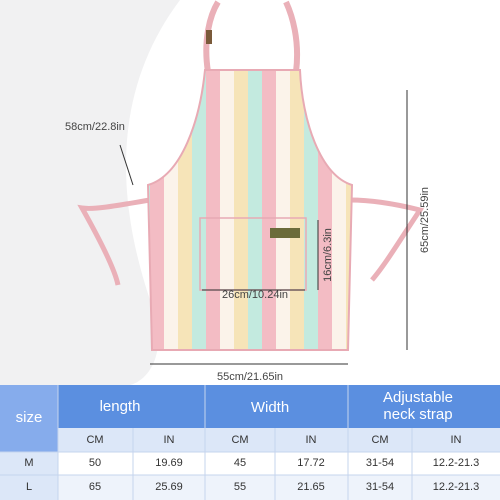  What do you see at coordinates (417, 414) in the screenshot?
I see `header-strap: neck strap` at bounding box center [417, 414].